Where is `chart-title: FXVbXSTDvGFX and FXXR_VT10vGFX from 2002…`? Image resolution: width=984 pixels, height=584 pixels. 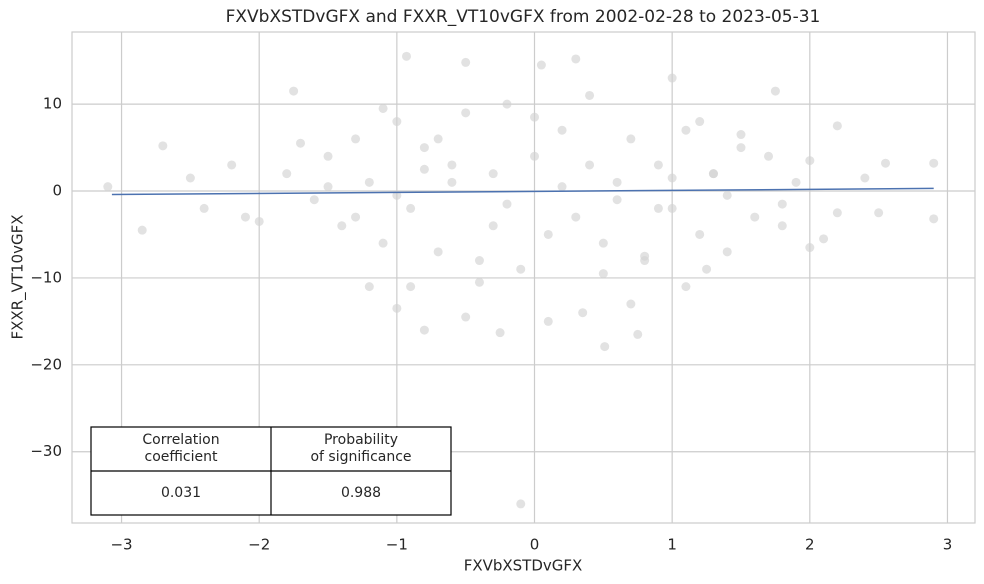
chart-title: FXVbXSTDvGFX and FXXR_VT10vGFX from 2002… is located at coordinates (523, 17).